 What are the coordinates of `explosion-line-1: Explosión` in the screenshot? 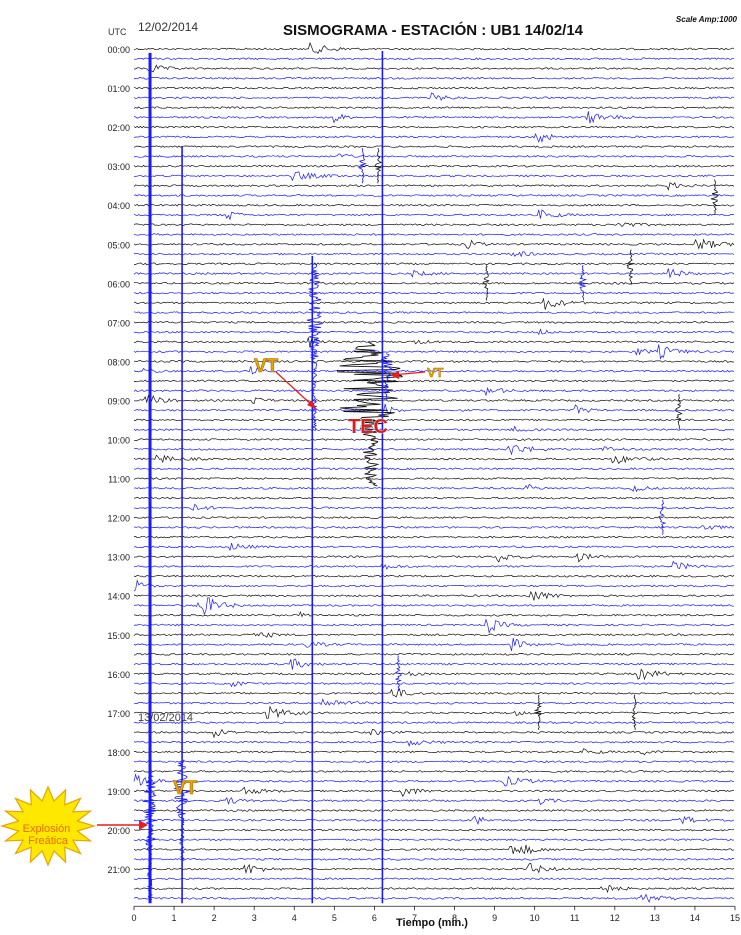 It's located at (47, 829).